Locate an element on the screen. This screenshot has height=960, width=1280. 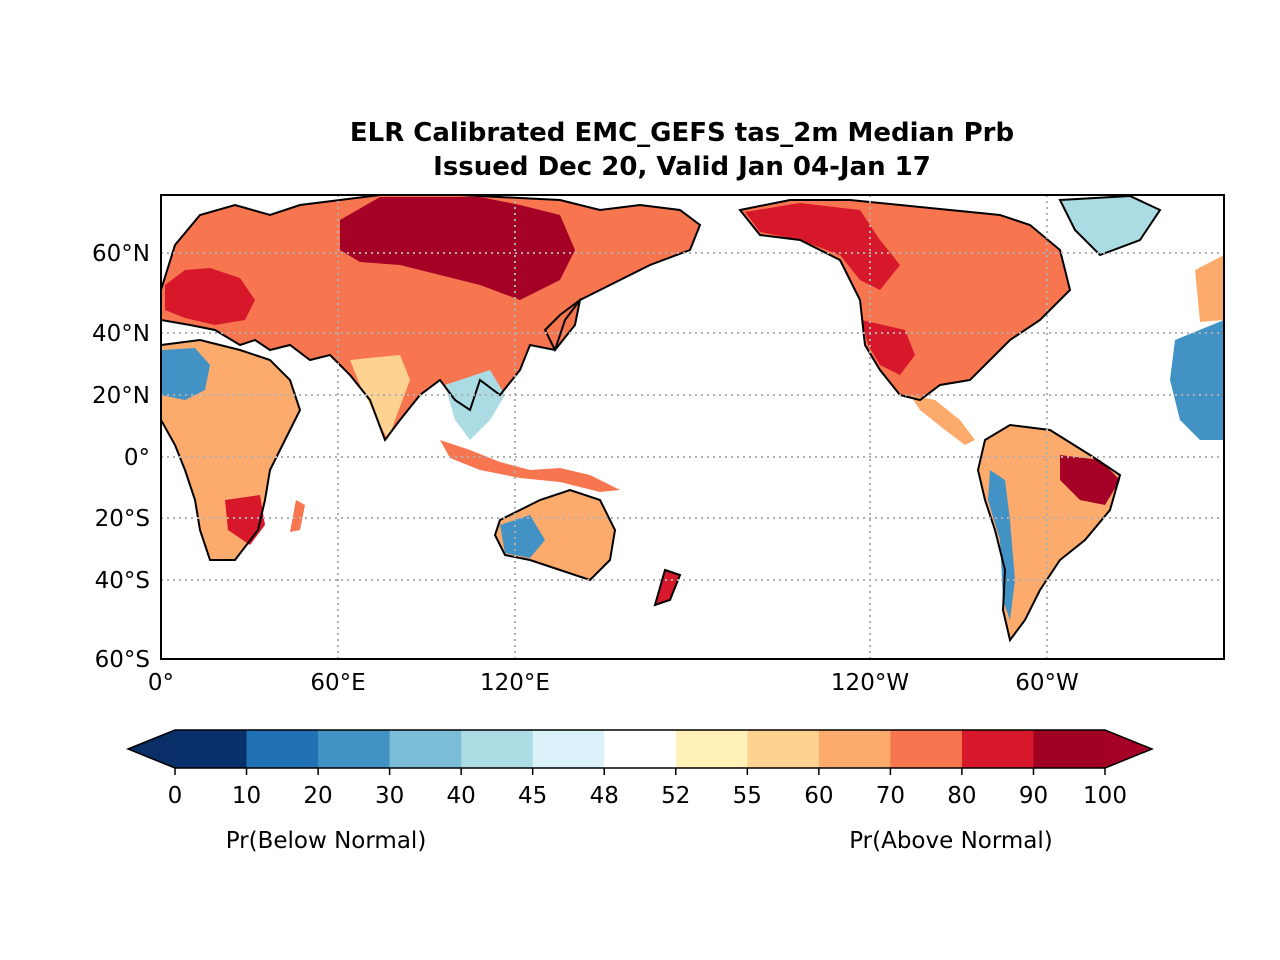
colorbar-tick-label: 90 is located at coordinates (1033, 796).